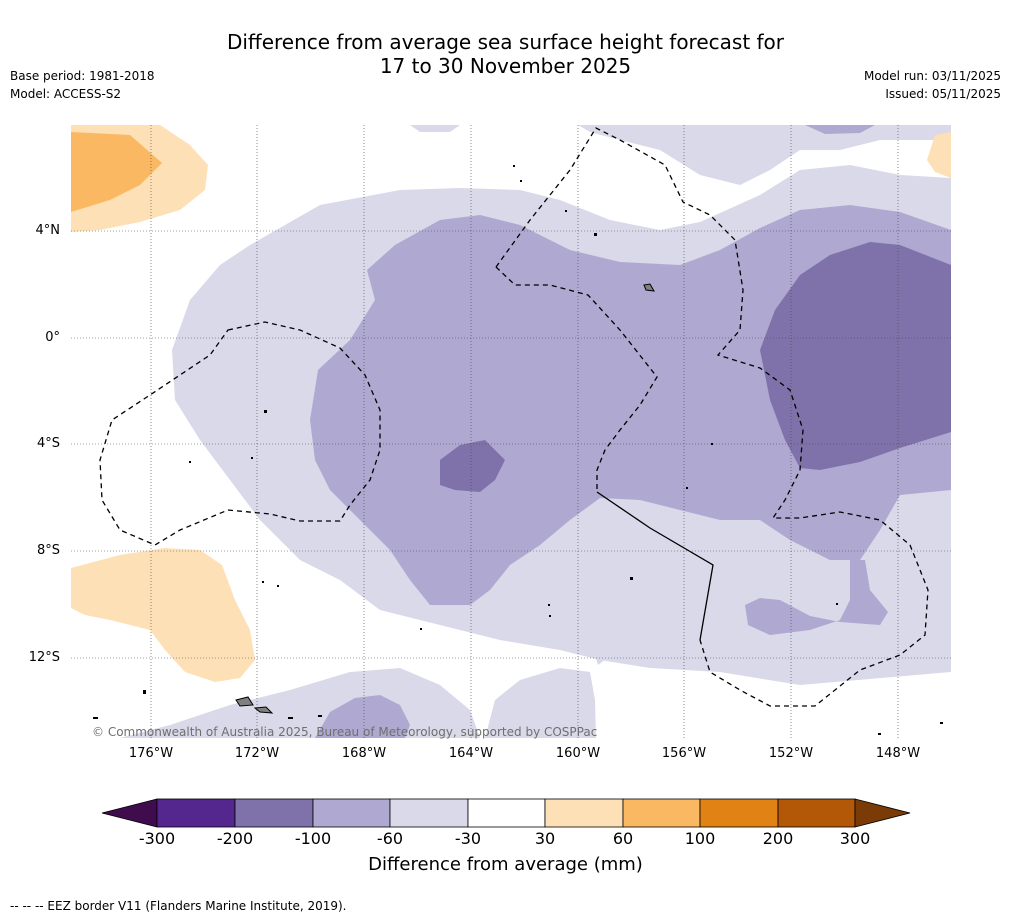  I want to click on anomaly-region-light-orange-southwest, so click(163, 615).